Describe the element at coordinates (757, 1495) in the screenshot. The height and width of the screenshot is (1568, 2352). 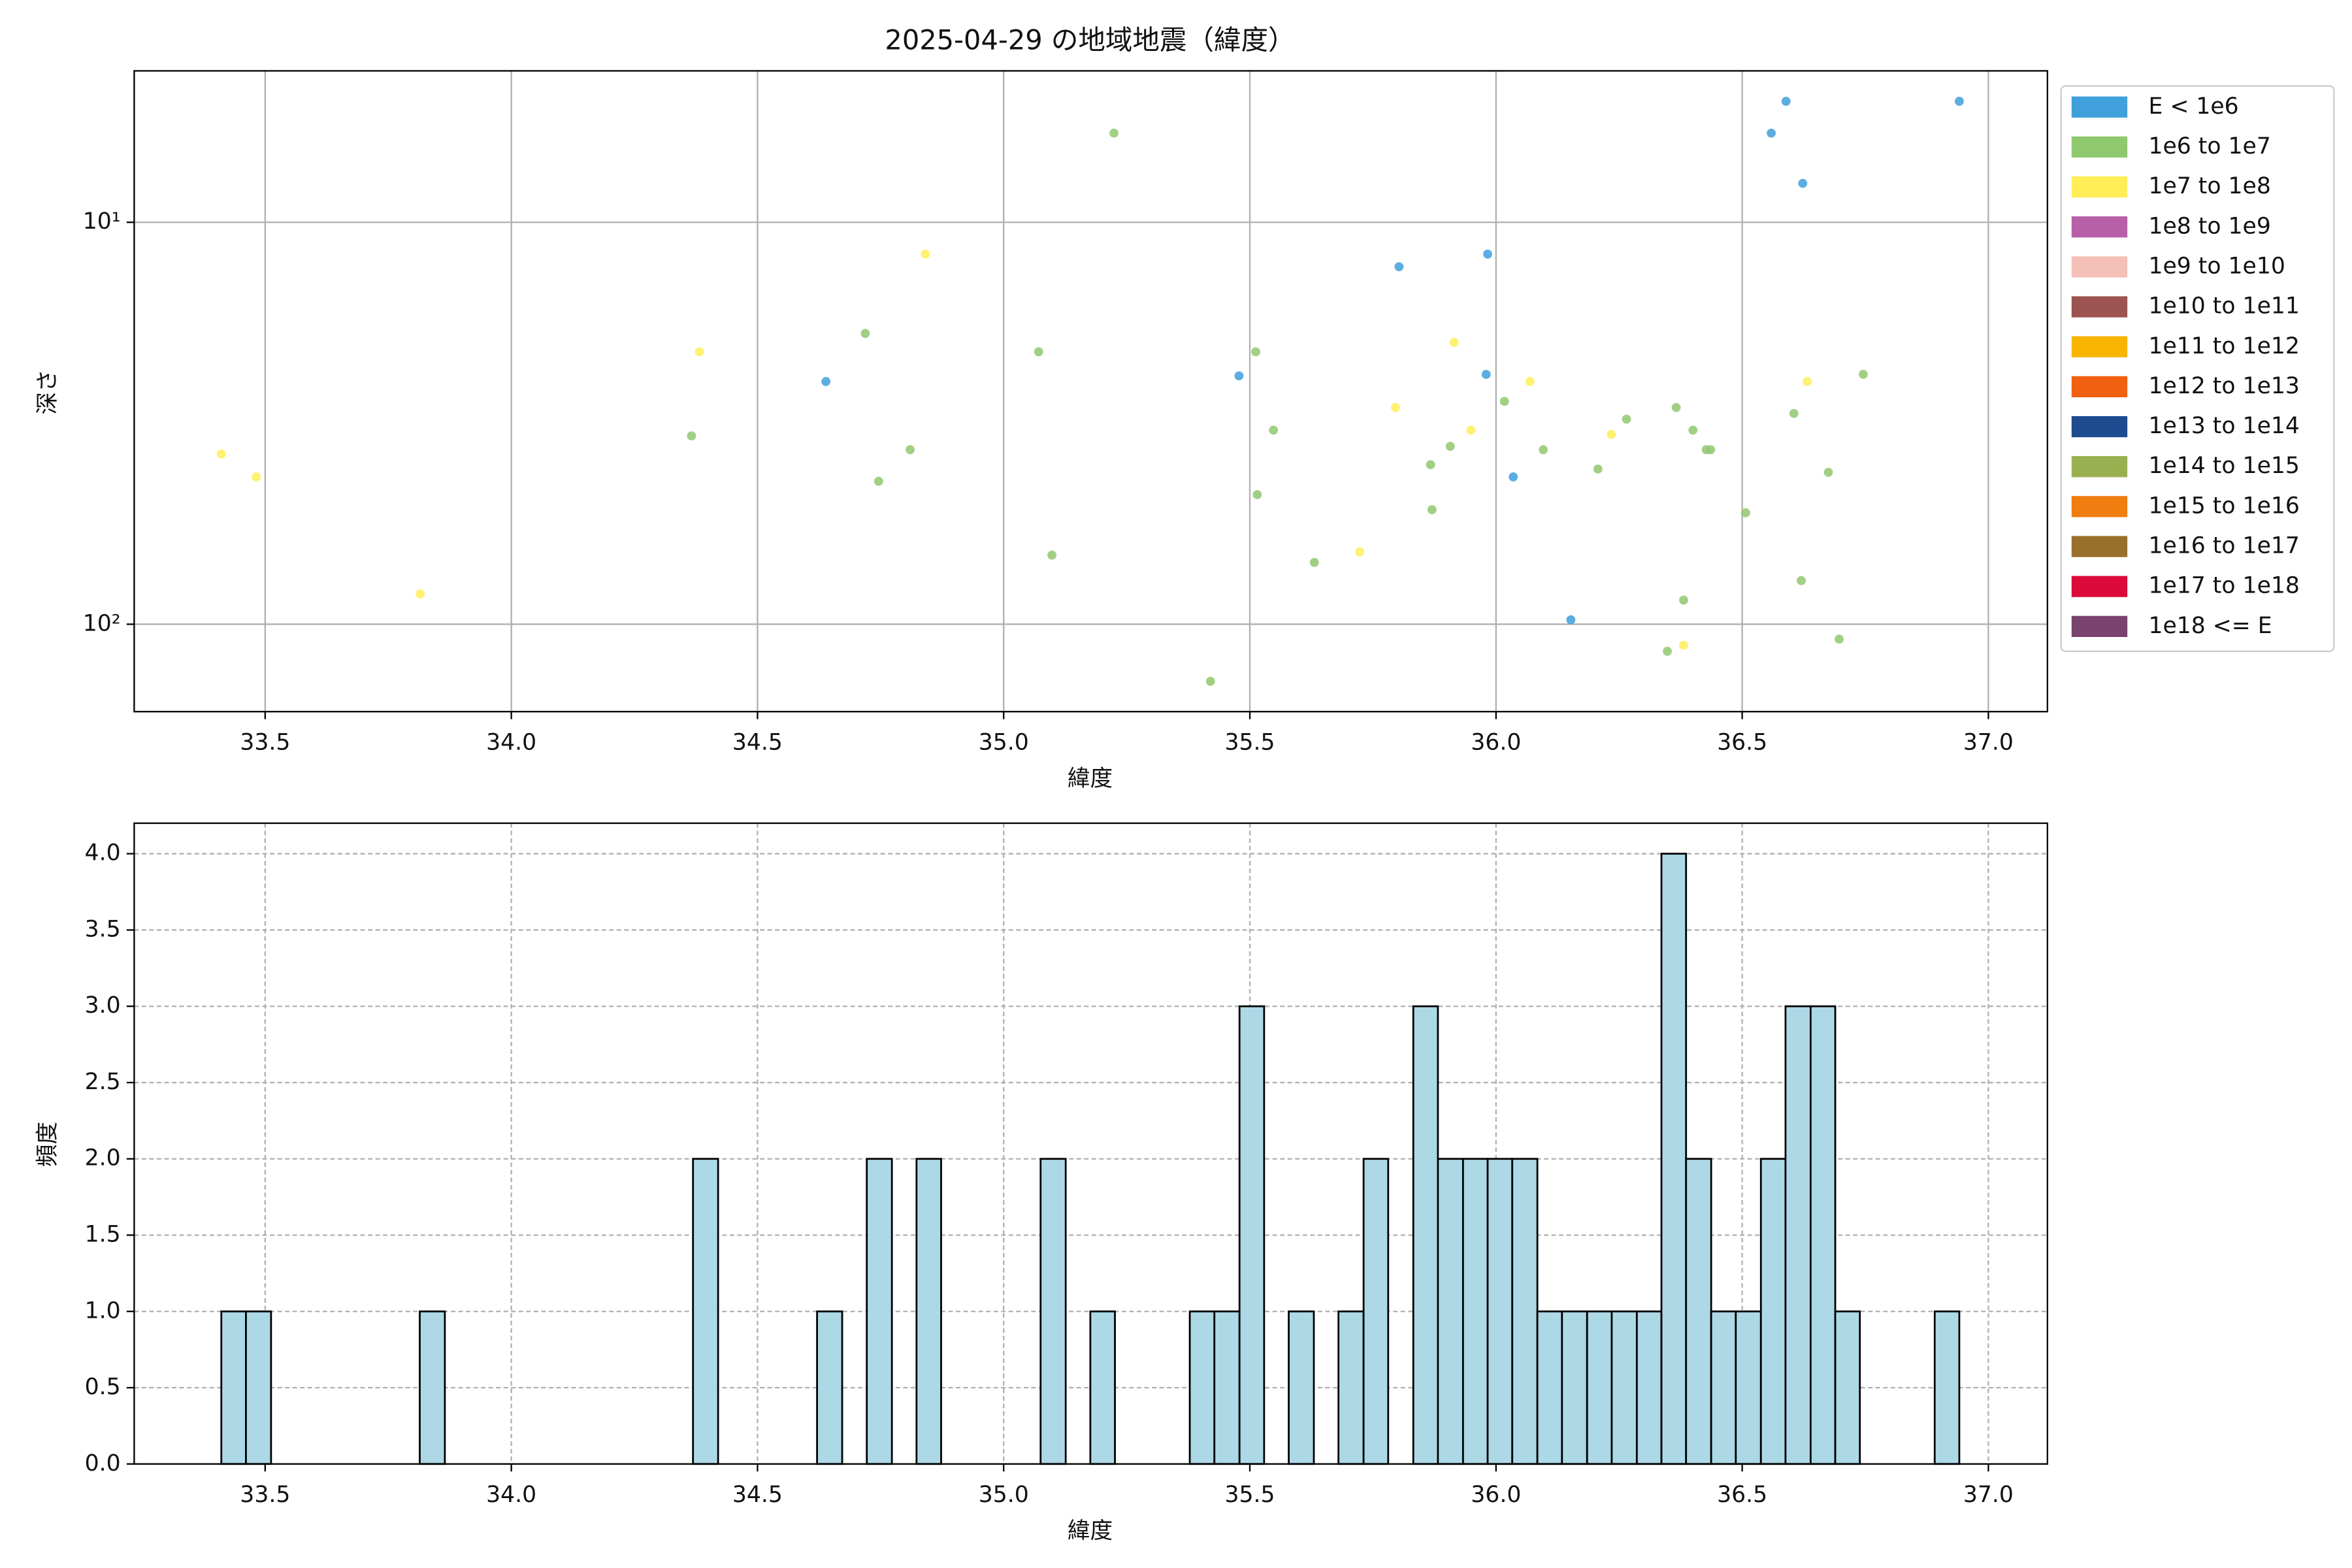
I see `x-tick-label: 34.5` at that location.